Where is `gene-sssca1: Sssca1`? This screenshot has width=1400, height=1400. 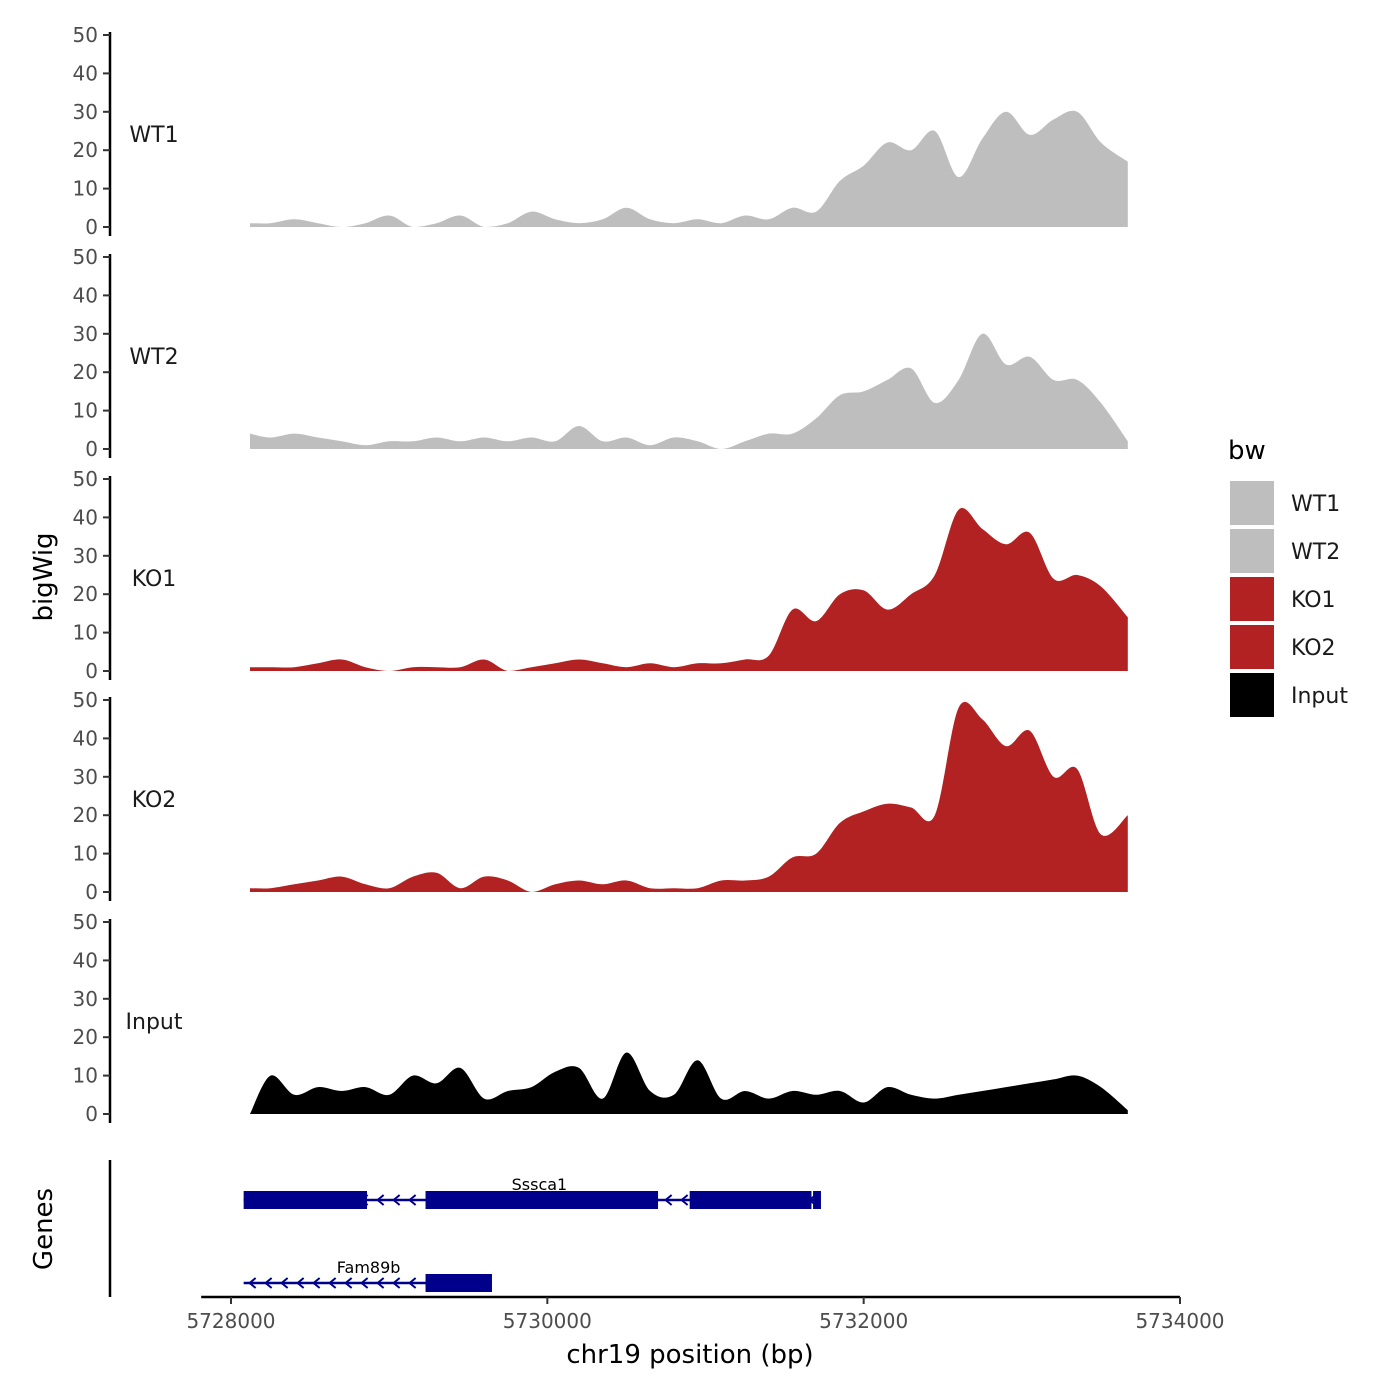
gene-sssca1: Sssca1 is located at coordinates (532, 1192).